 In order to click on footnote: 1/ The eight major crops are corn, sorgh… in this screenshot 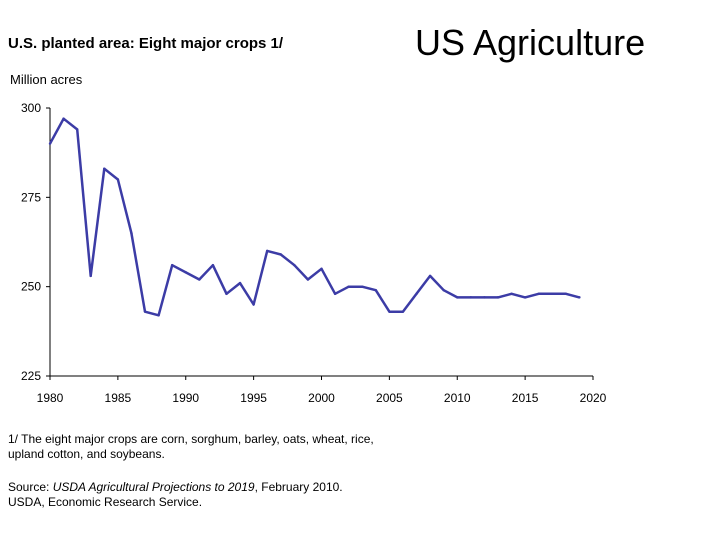, I will do `click(218, 447)`.